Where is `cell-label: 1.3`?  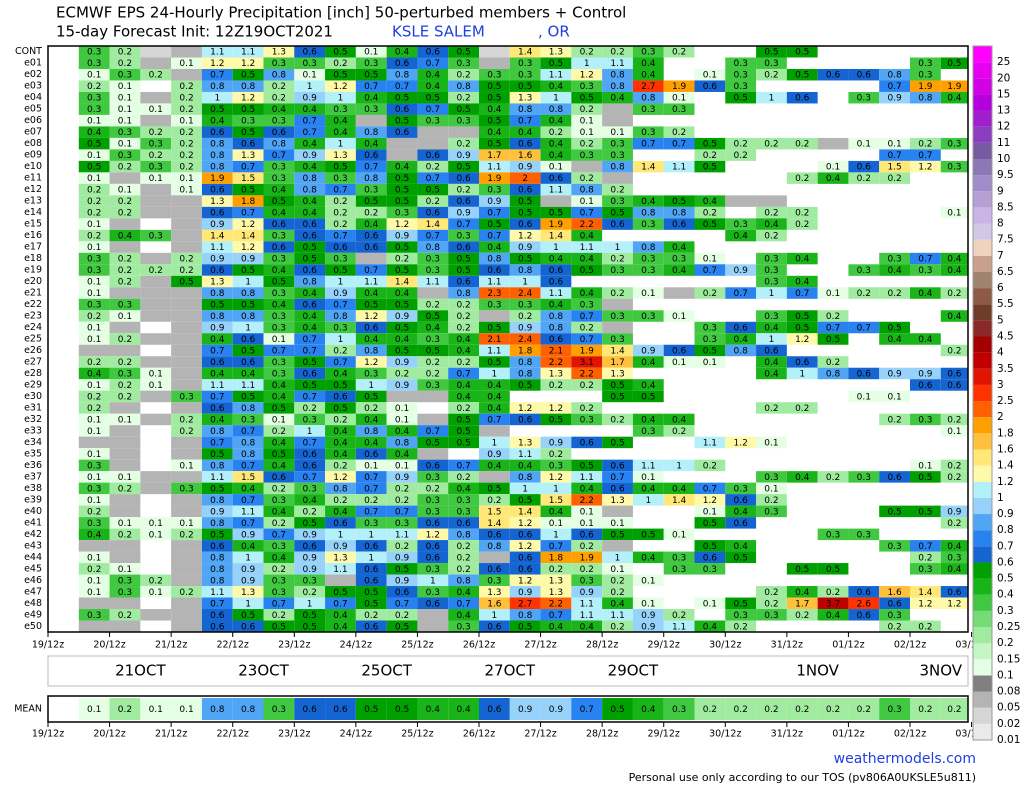
cell-label: 1.3 is located at coordinates (248, 156).